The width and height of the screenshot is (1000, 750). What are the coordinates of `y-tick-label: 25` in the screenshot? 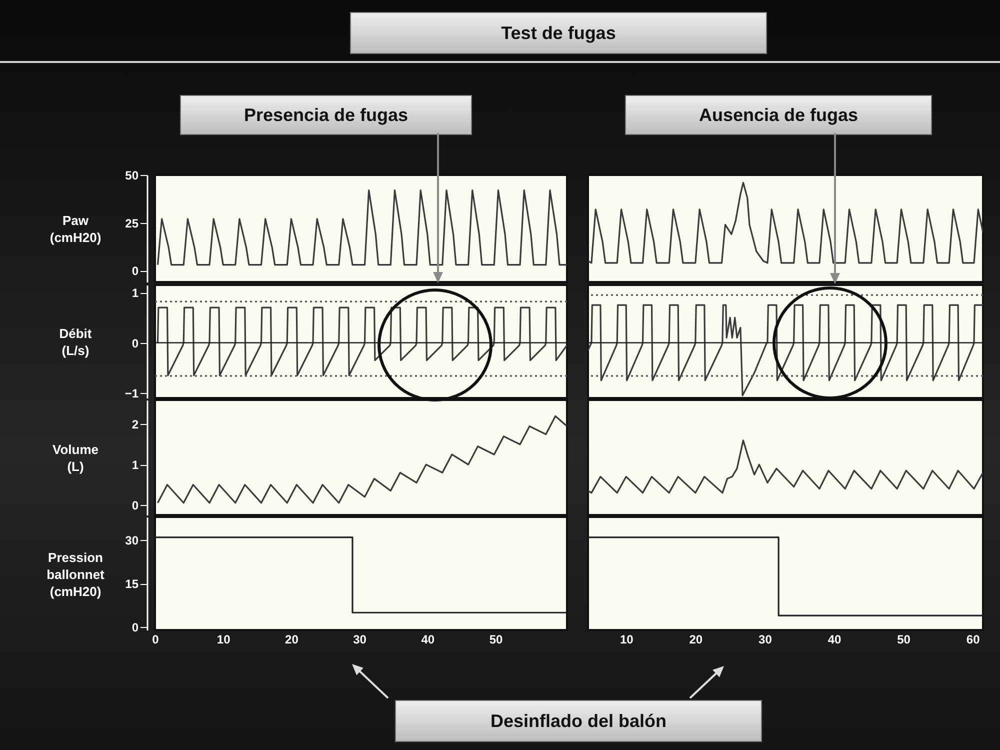 It's located at (132, 223).